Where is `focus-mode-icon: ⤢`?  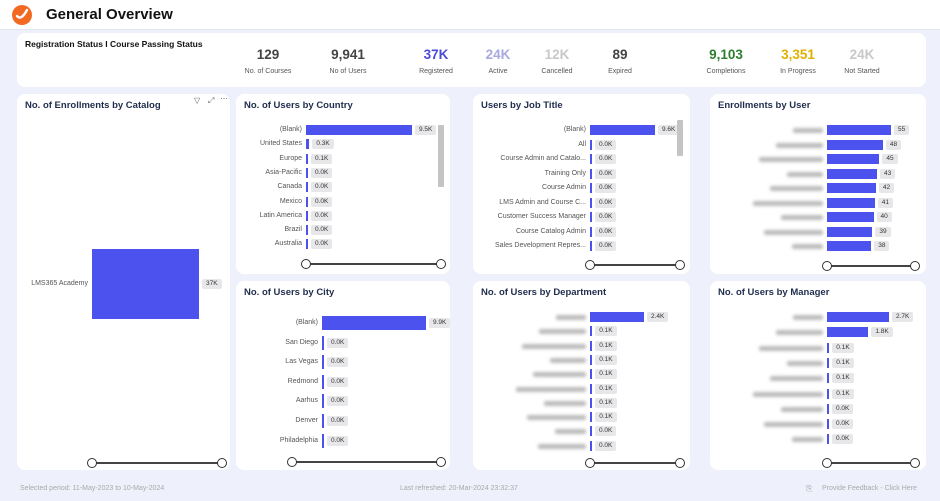
focus-mode-icon: ⤢ is located at coordinates (211, 100).